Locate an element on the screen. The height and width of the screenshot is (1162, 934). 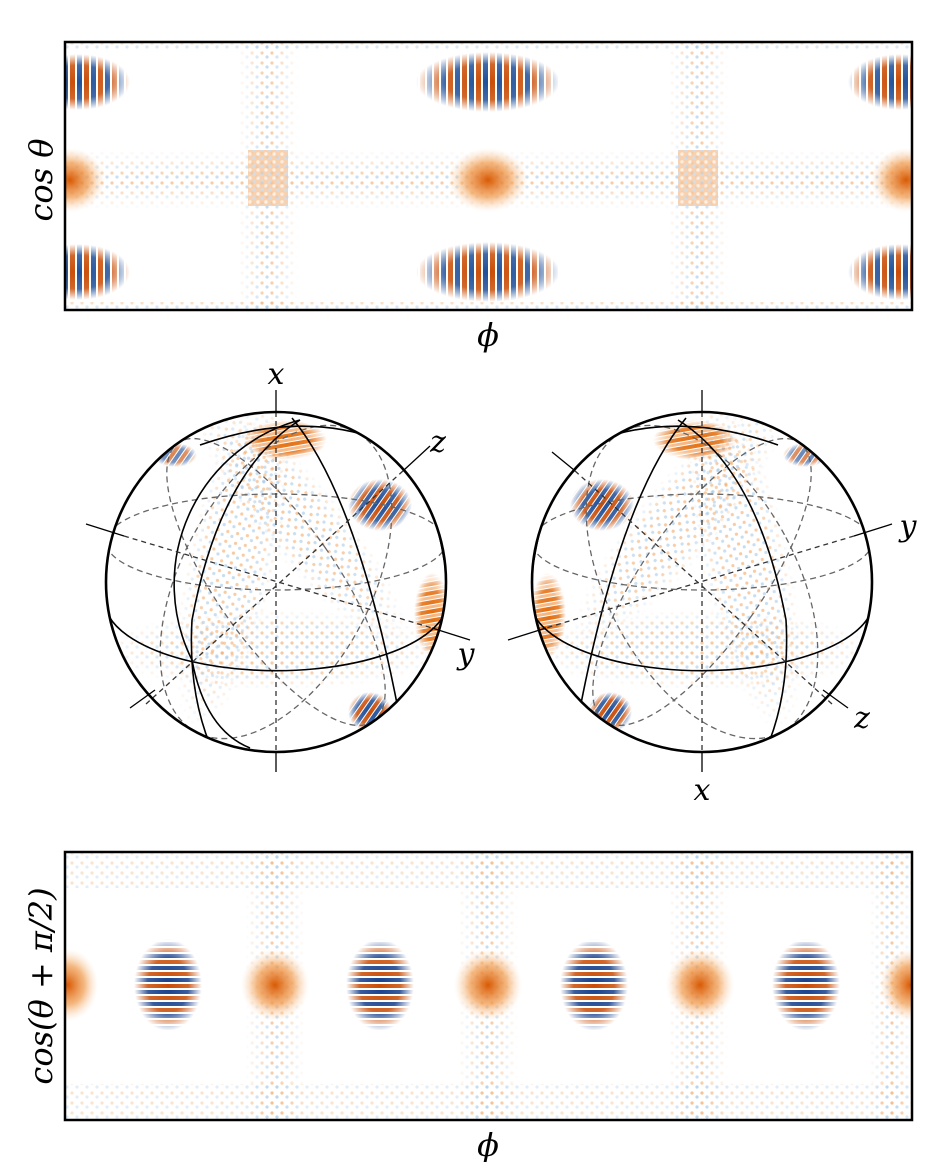
top-xlabel: ϕ is located at coordinates (488, 335).